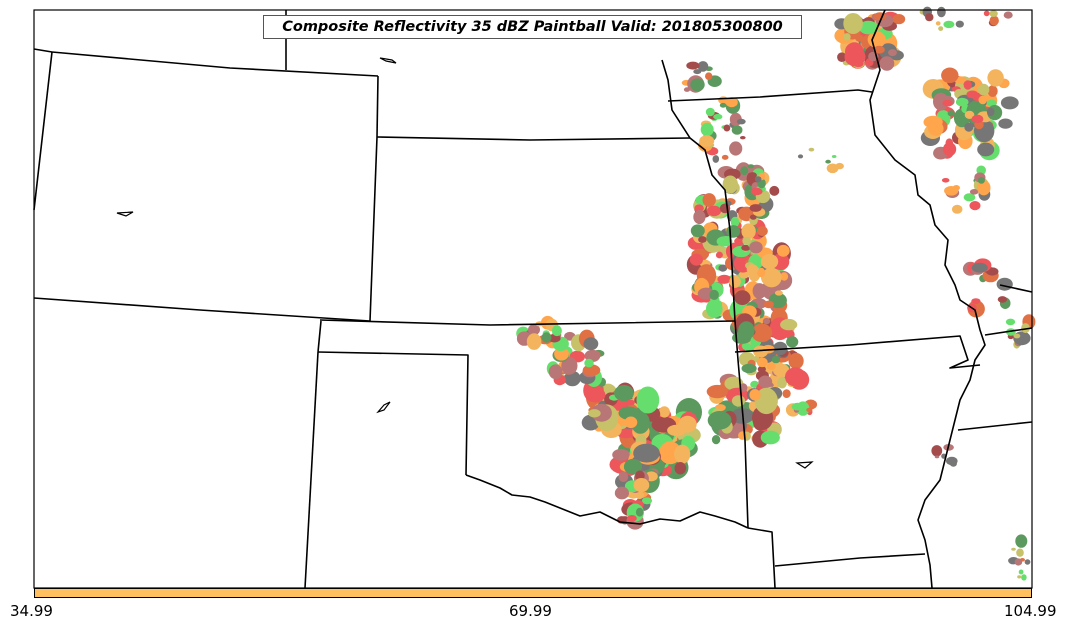 The height and width of the screenshot is (633, 1070). I want to click on boundary-ne-co-west, so click(377, 106).